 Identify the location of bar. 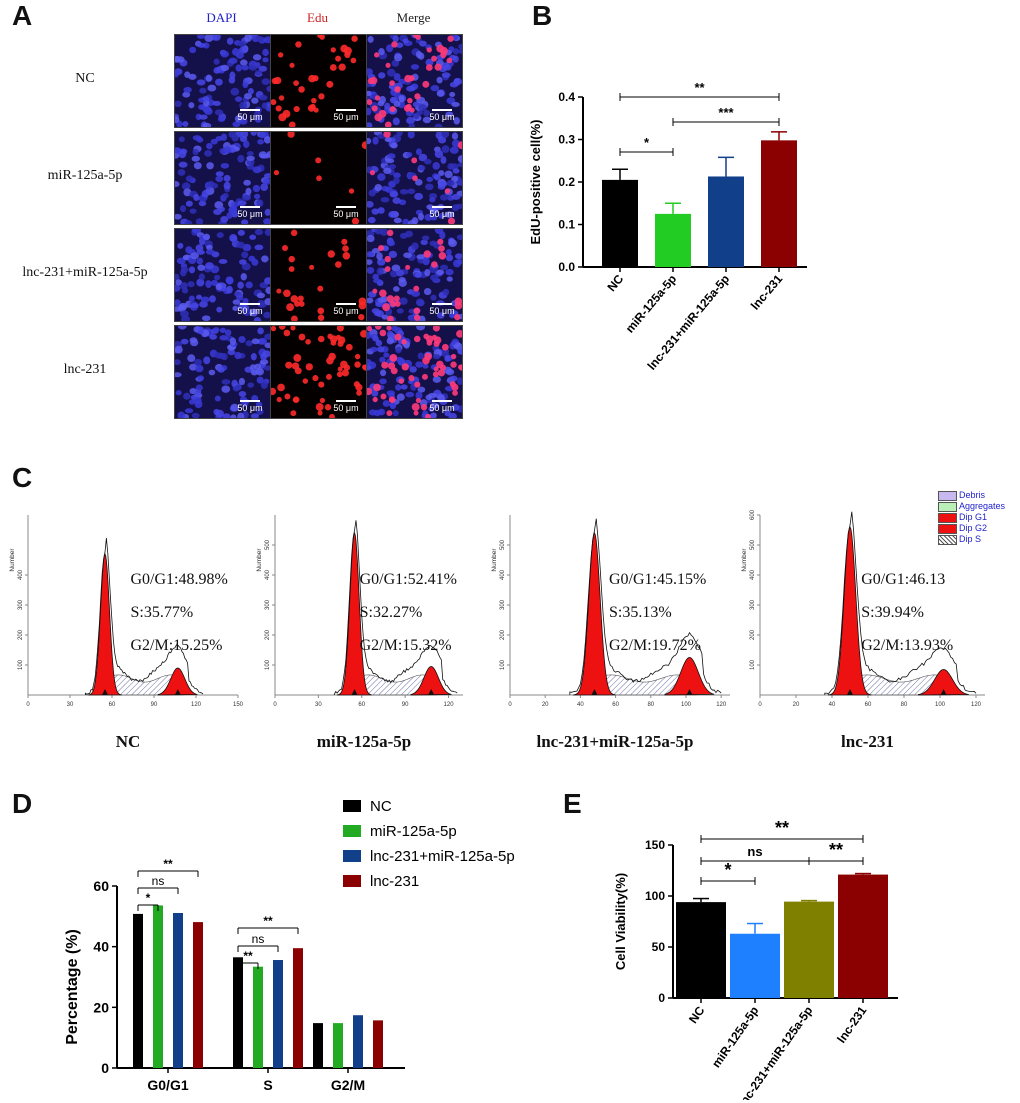
(726, 221).